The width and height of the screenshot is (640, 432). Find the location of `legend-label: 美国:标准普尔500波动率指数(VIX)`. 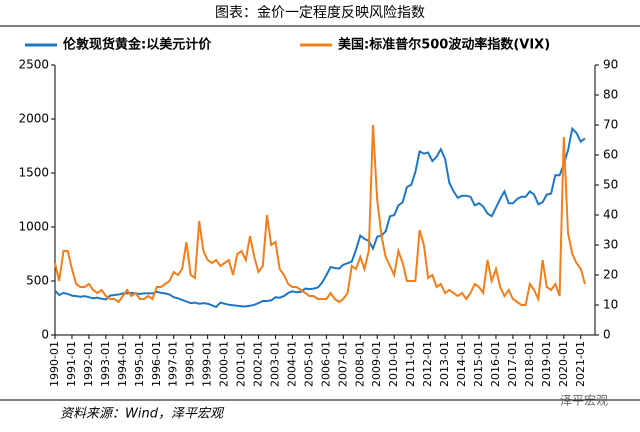

legend-label: 美国:标准普尔500波动率指数(VIX) is located at coordinates (444, 45).